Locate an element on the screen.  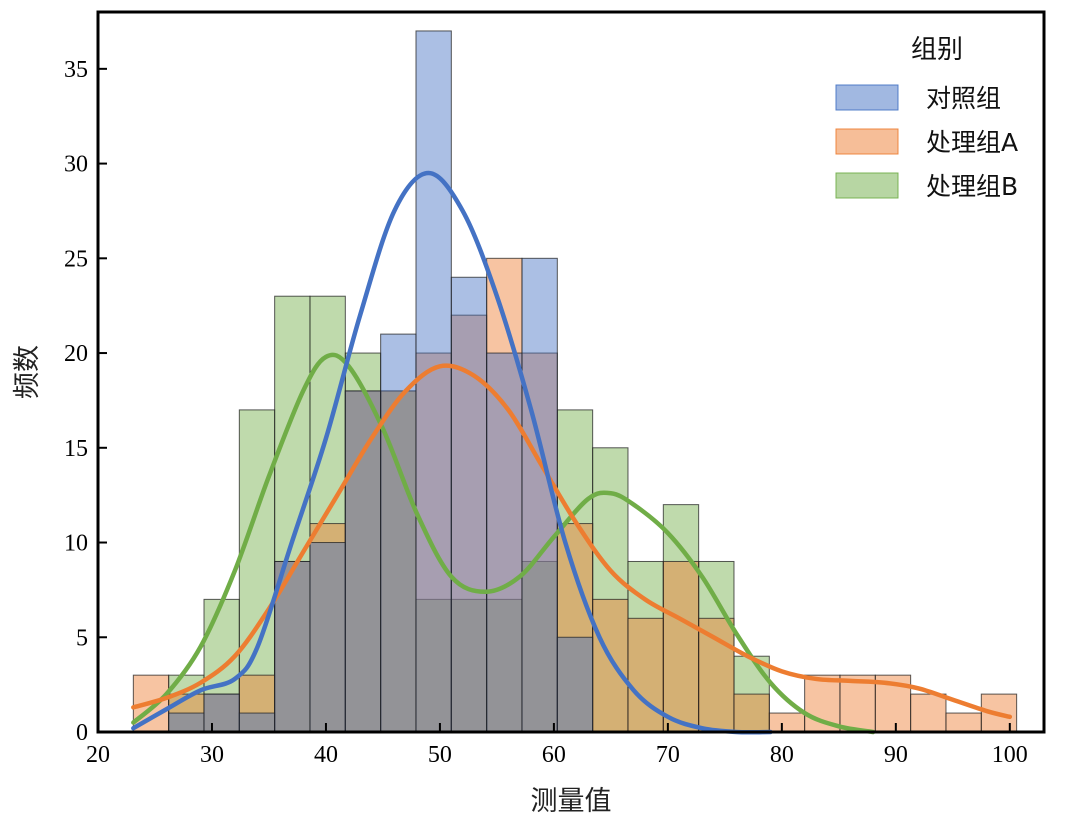
x-axis-title: 测量值 is located at coordinates (571, 801).